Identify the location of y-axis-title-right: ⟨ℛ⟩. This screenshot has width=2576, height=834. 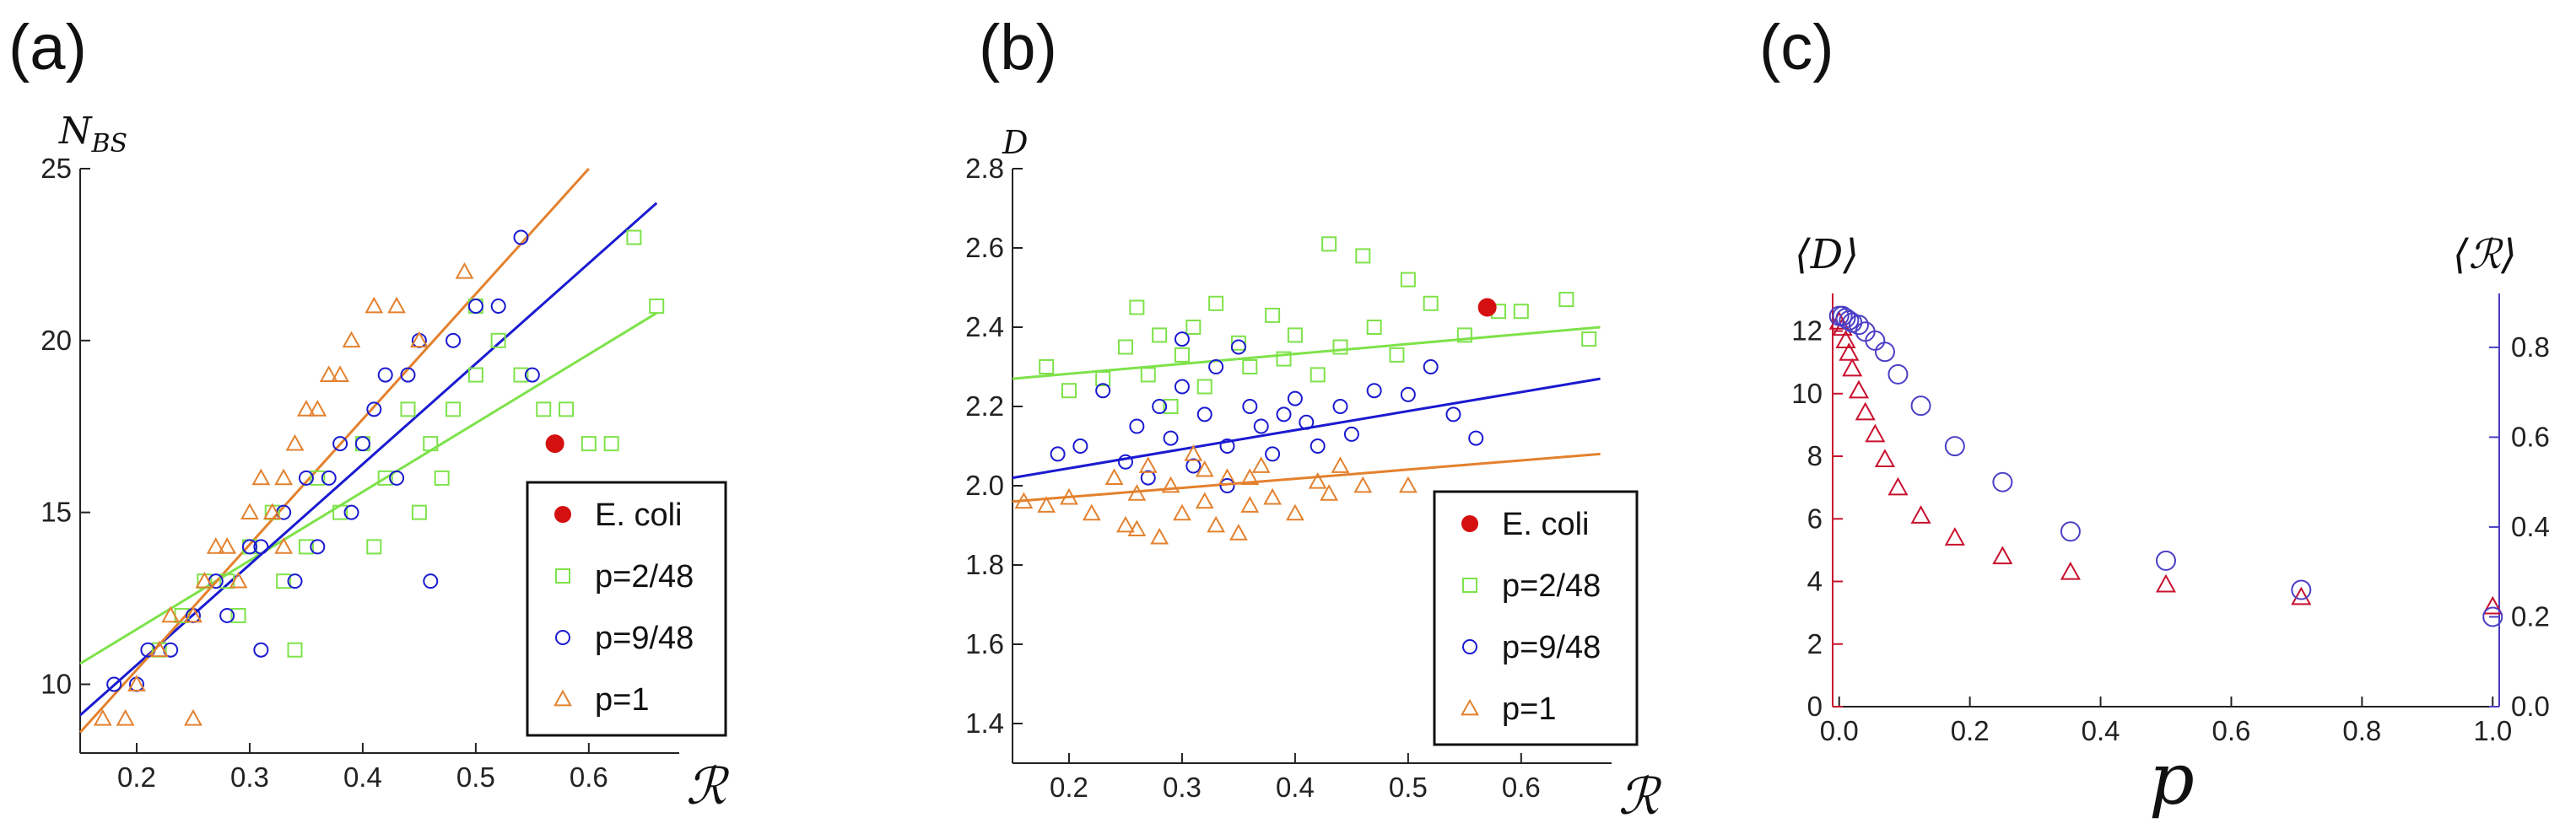
(2485, 254).